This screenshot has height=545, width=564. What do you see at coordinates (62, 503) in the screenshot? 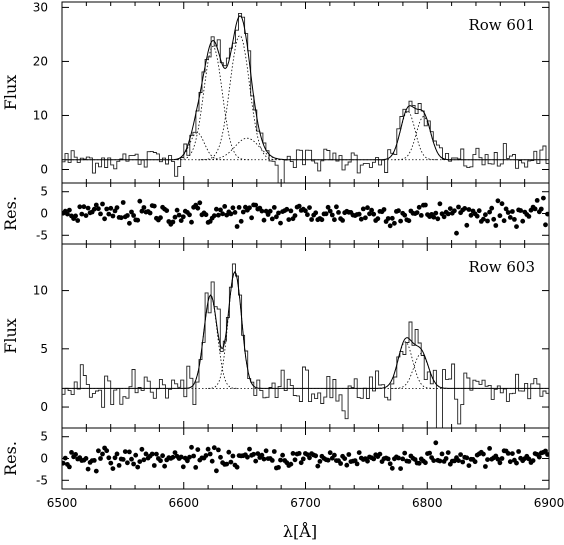
I see `x-tick-label: 6500` at bounding box center [62, 503].